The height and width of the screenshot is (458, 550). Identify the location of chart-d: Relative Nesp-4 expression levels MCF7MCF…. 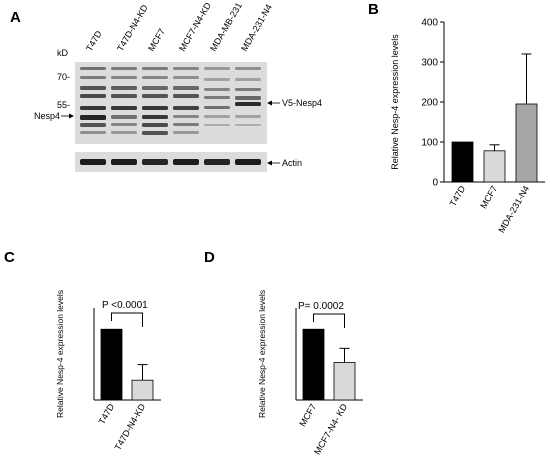
(310, 373).